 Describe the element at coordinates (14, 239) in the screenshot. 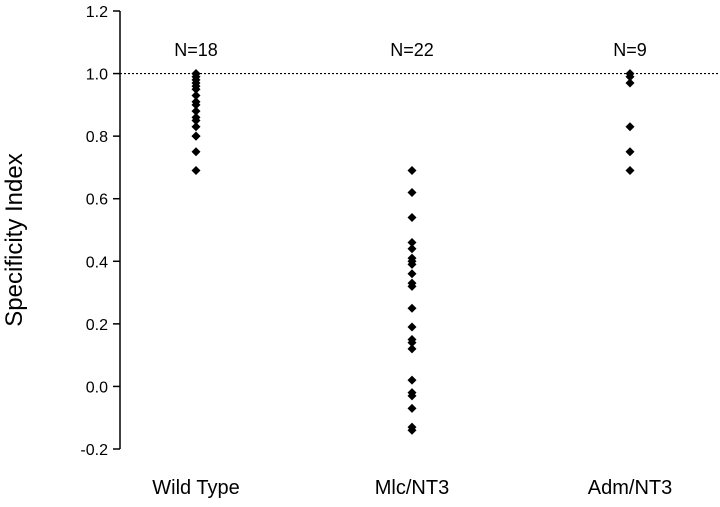

I see `y-axis-title: Specificity Index` at that location.